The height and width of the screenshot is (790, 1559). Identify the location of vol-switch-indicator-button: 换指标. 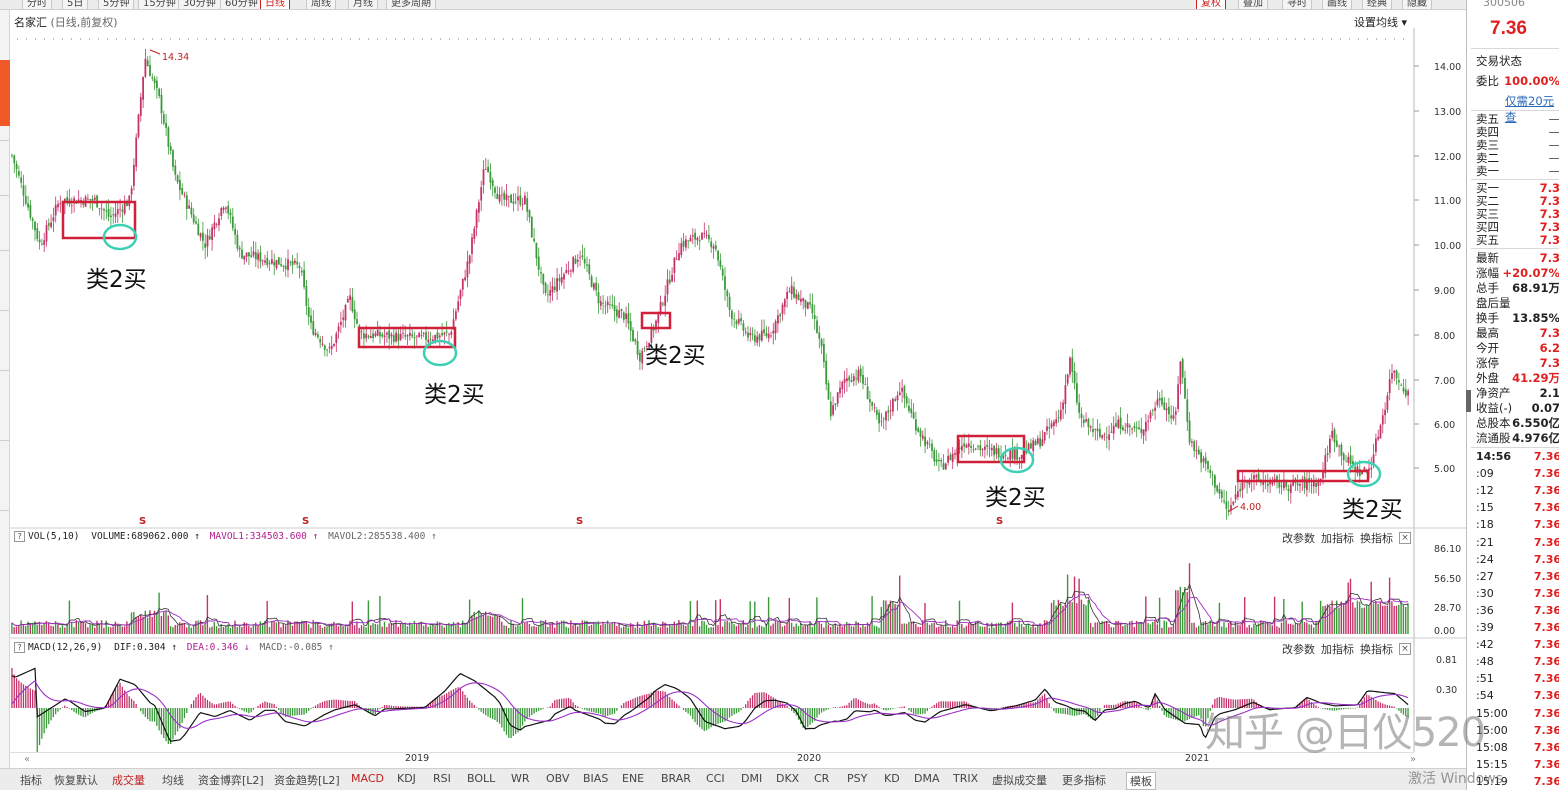
(1376, 538).